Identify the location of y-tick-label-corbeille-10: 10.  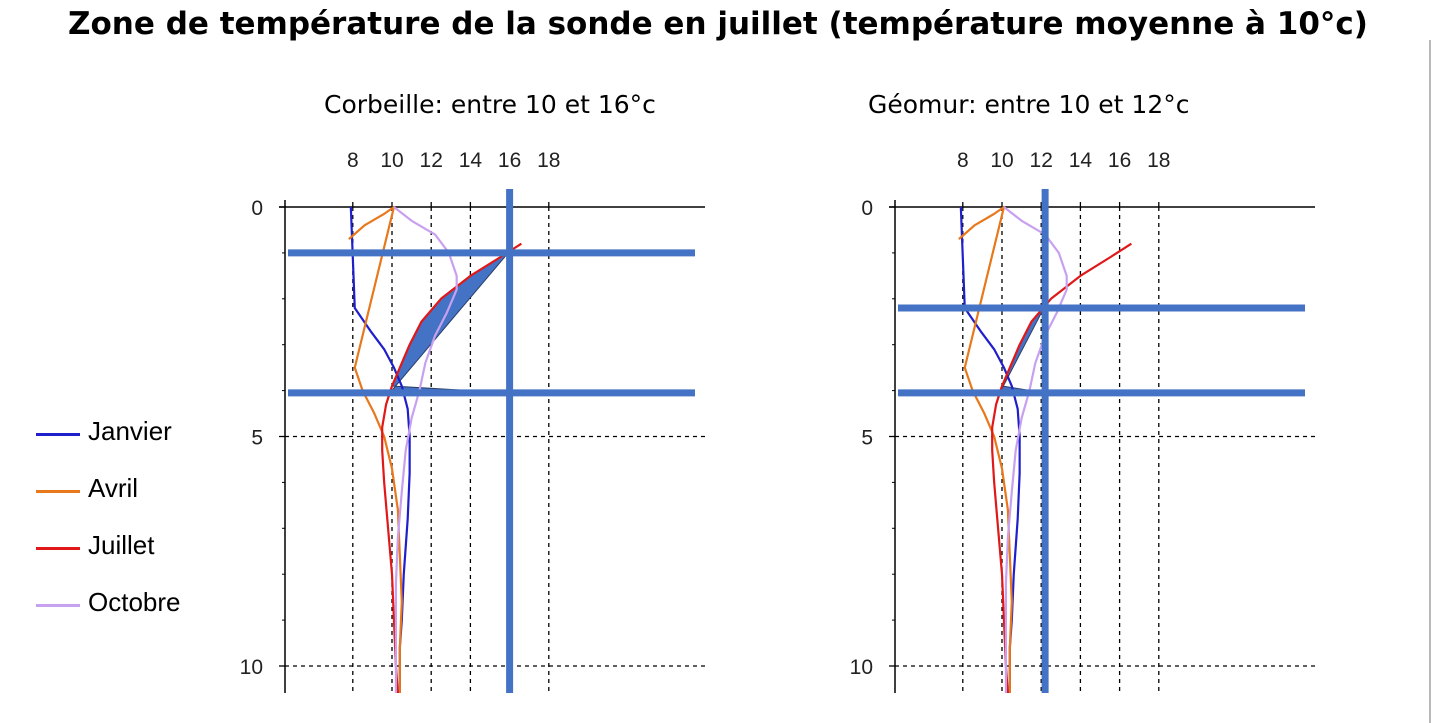
(251, 667).